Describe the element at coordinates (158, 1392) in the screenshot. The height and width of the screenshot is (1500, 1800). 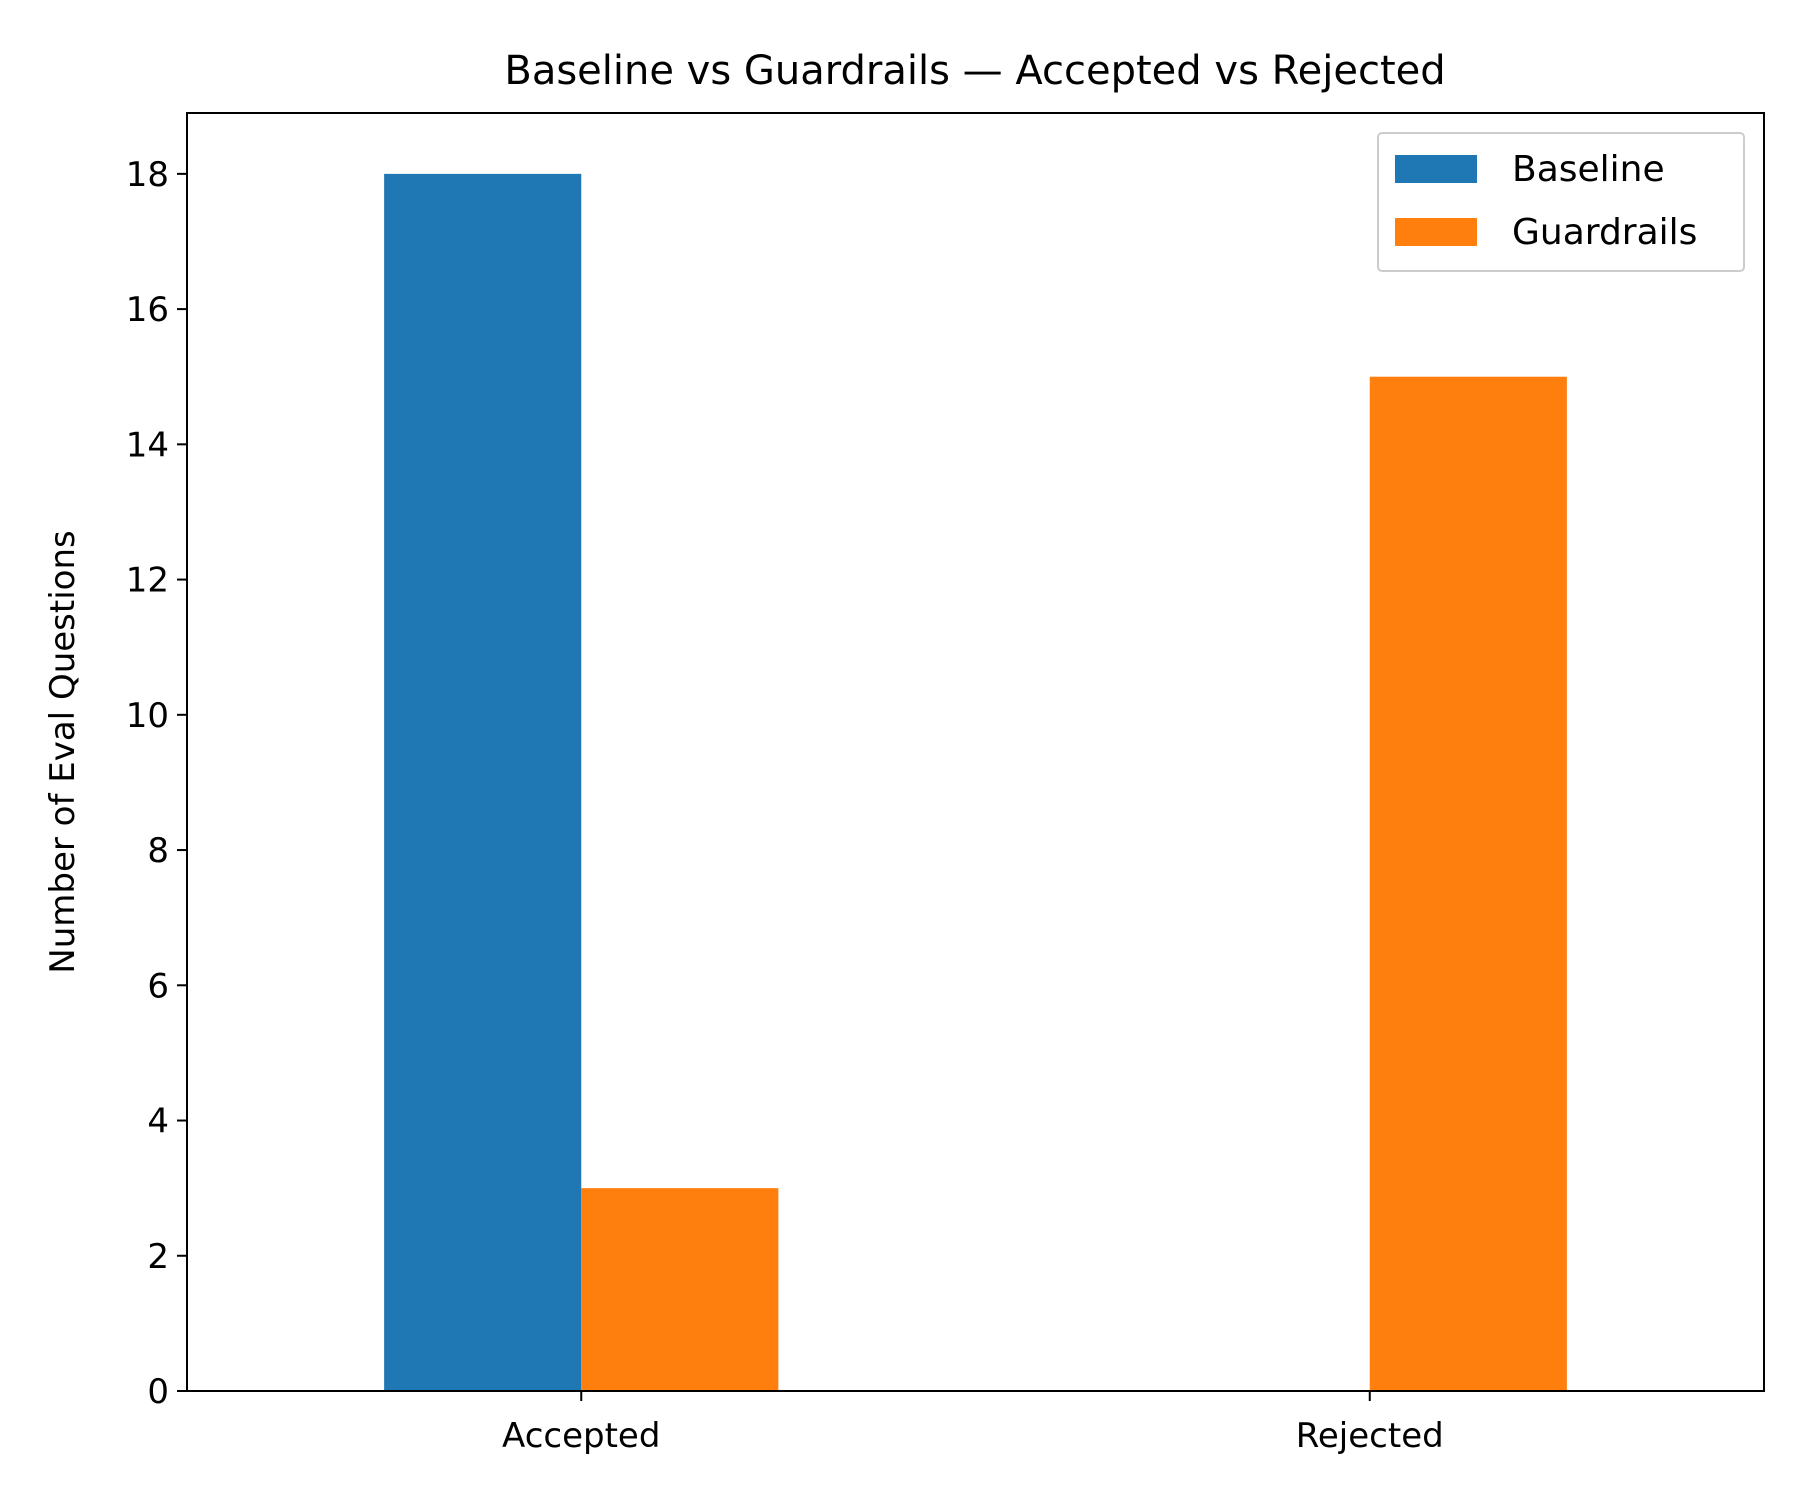
I see `y-tick-label: 0` at that location.